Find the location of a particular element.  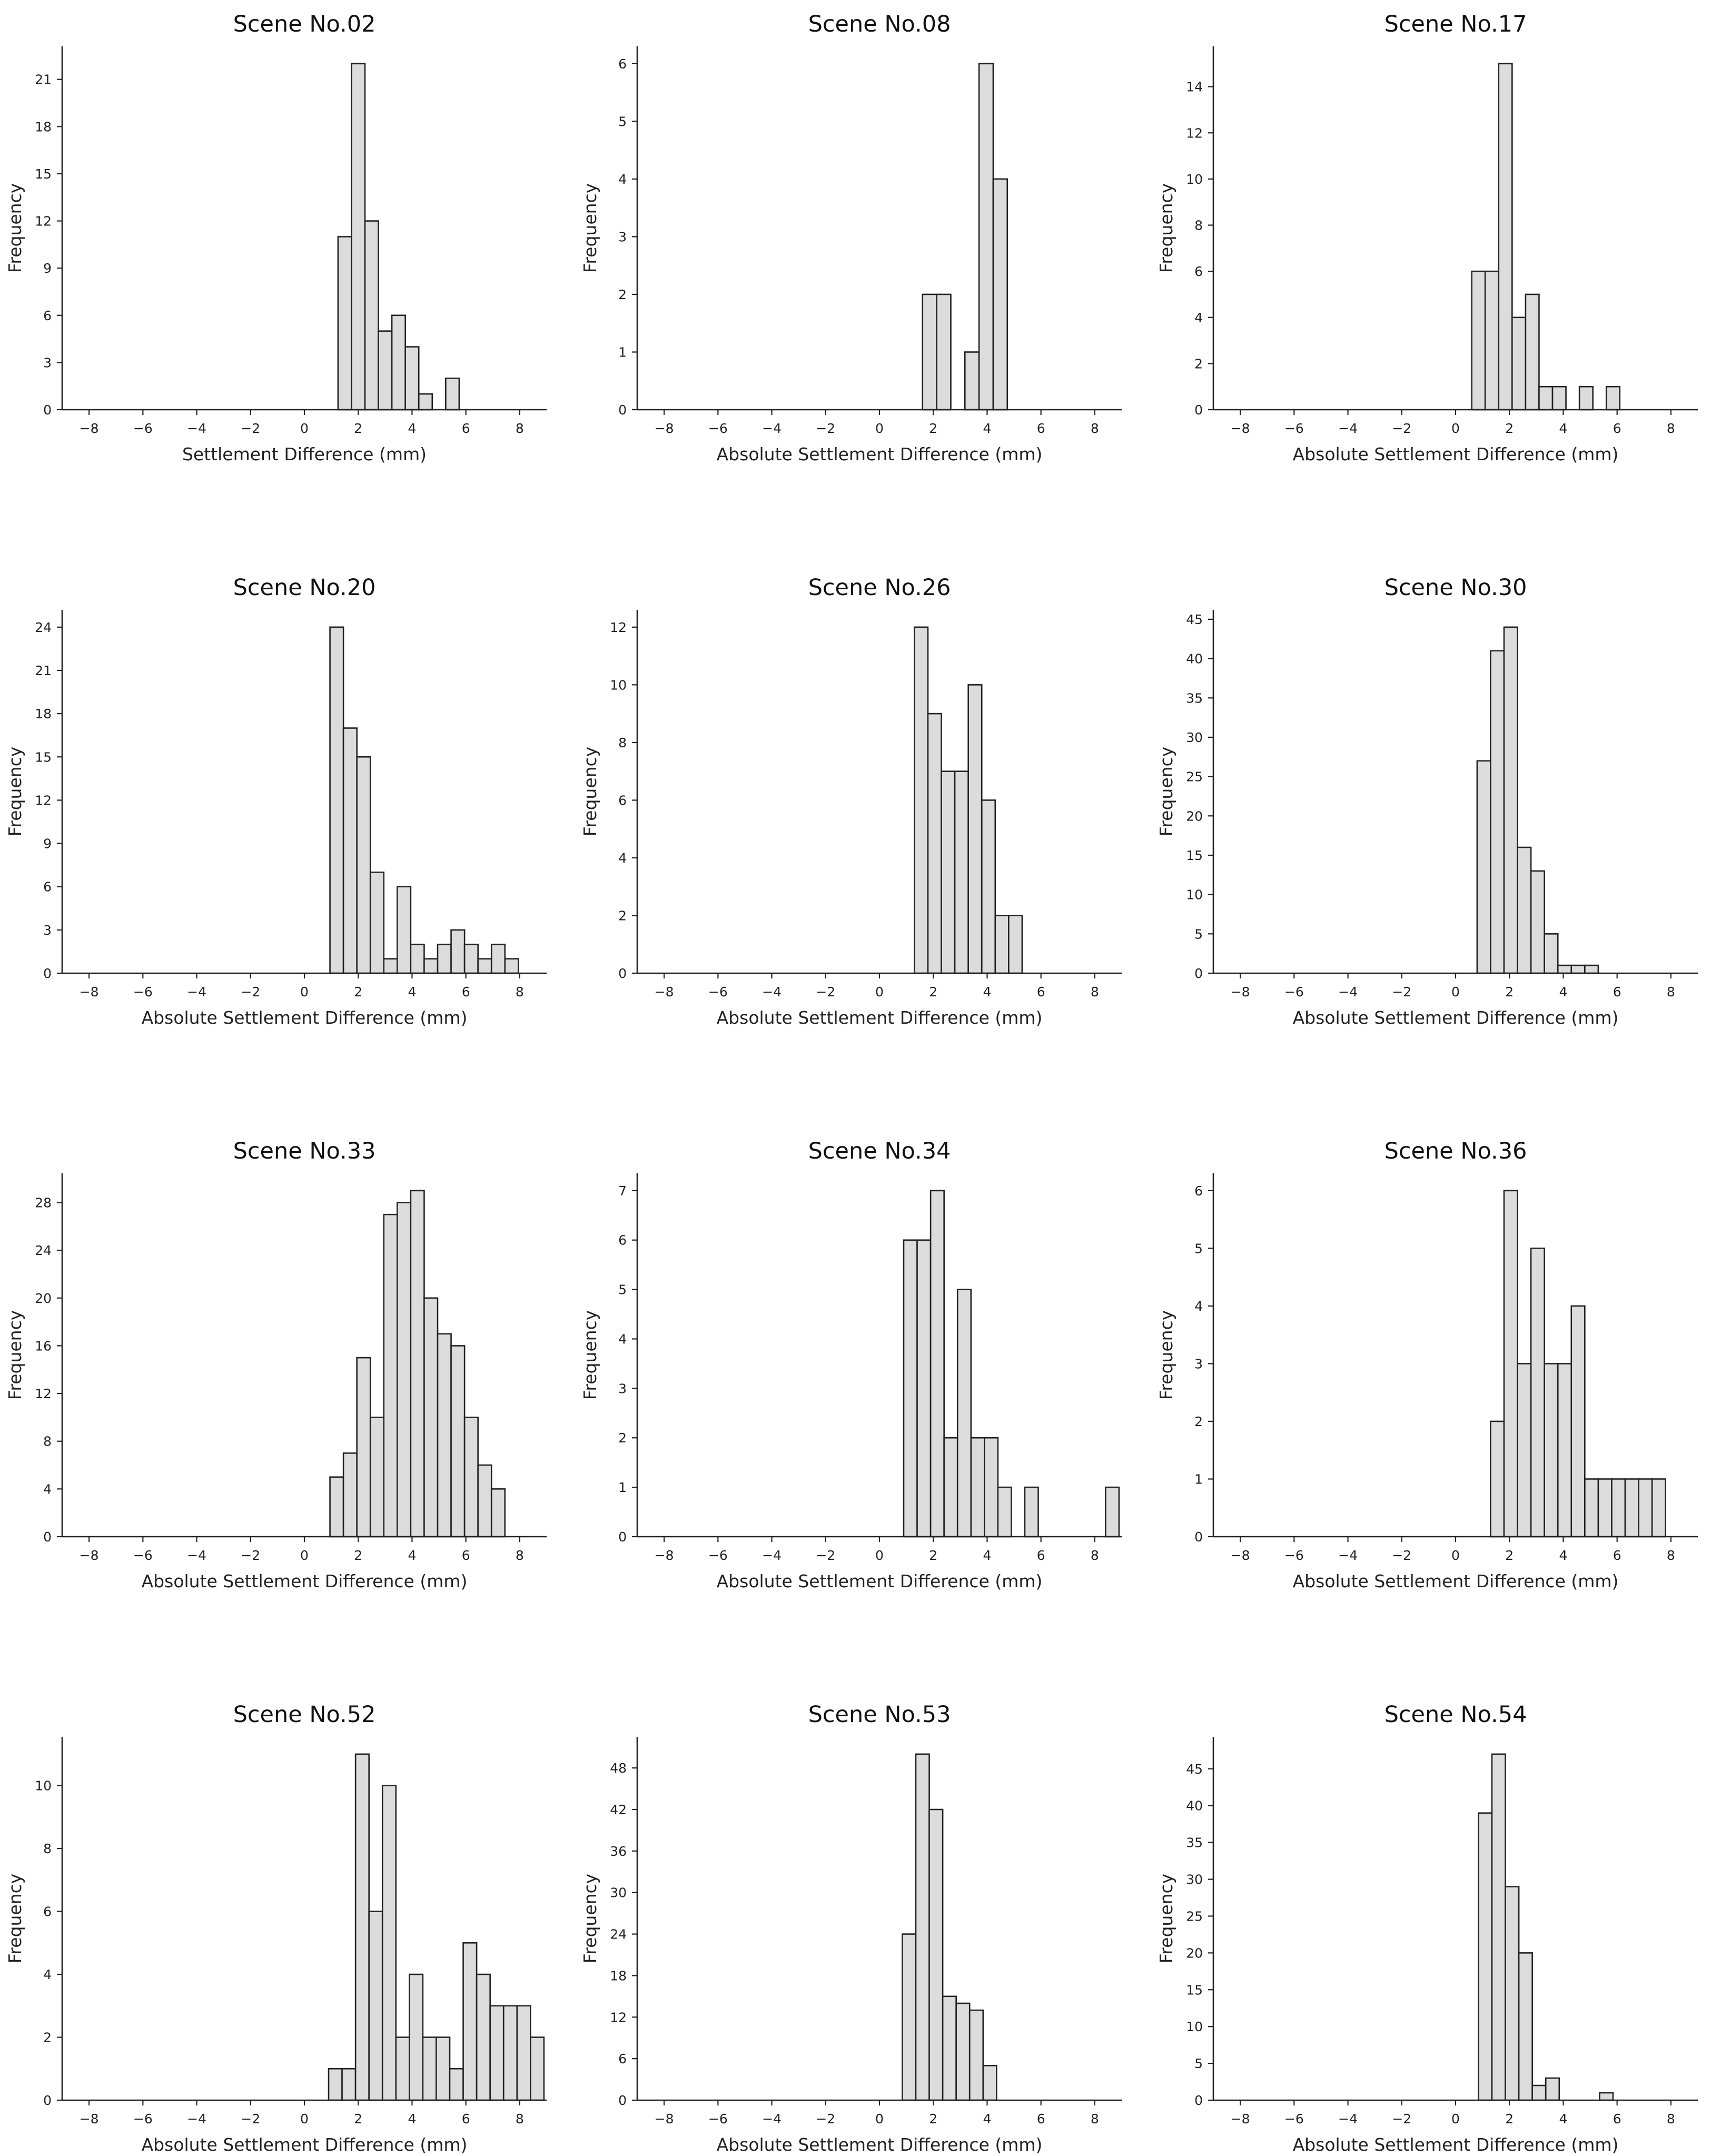

y-tick-label: 20 is located at coordinates (43, 1299).